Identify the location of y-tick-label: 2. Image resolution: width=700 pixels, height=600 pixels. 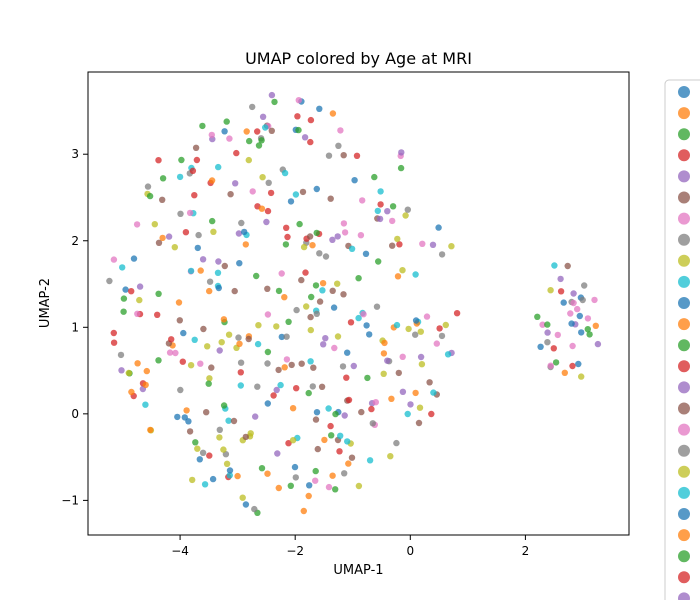
(75, 241).